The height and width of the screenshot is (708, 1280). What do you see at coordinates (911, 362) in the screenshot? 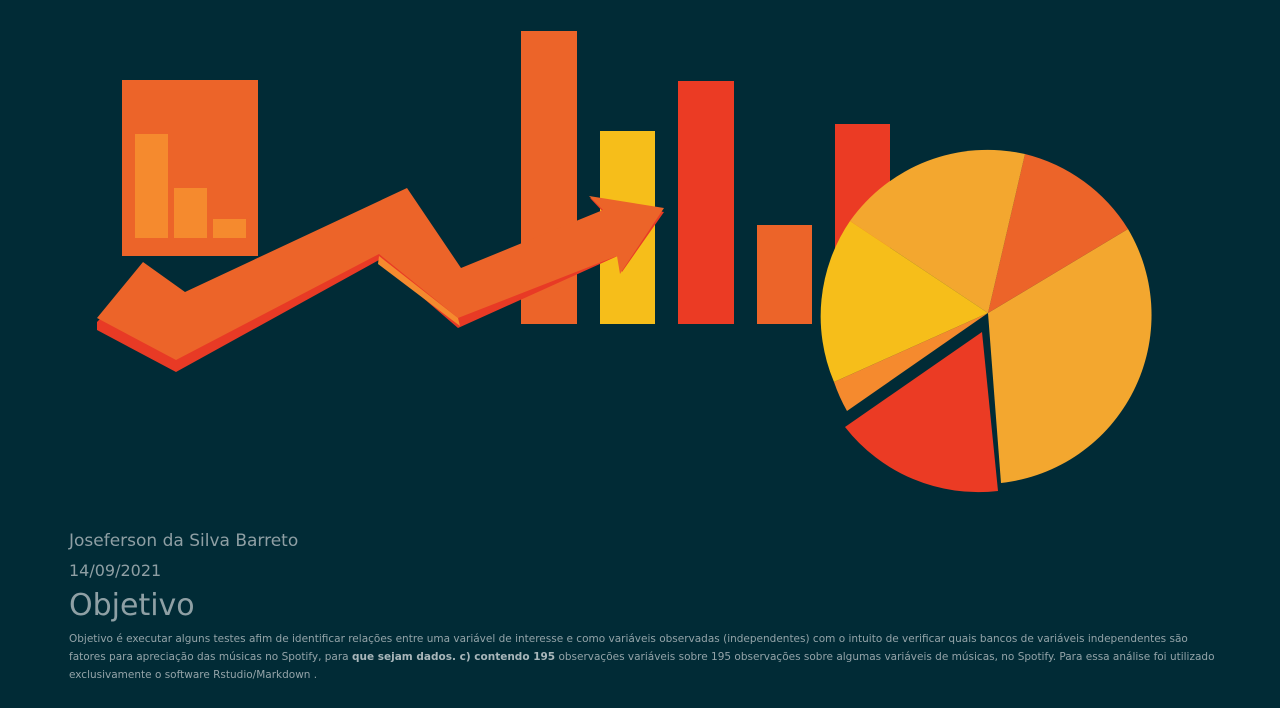
I see `pie-slice-light-orange` at bounding box center [911, 362].